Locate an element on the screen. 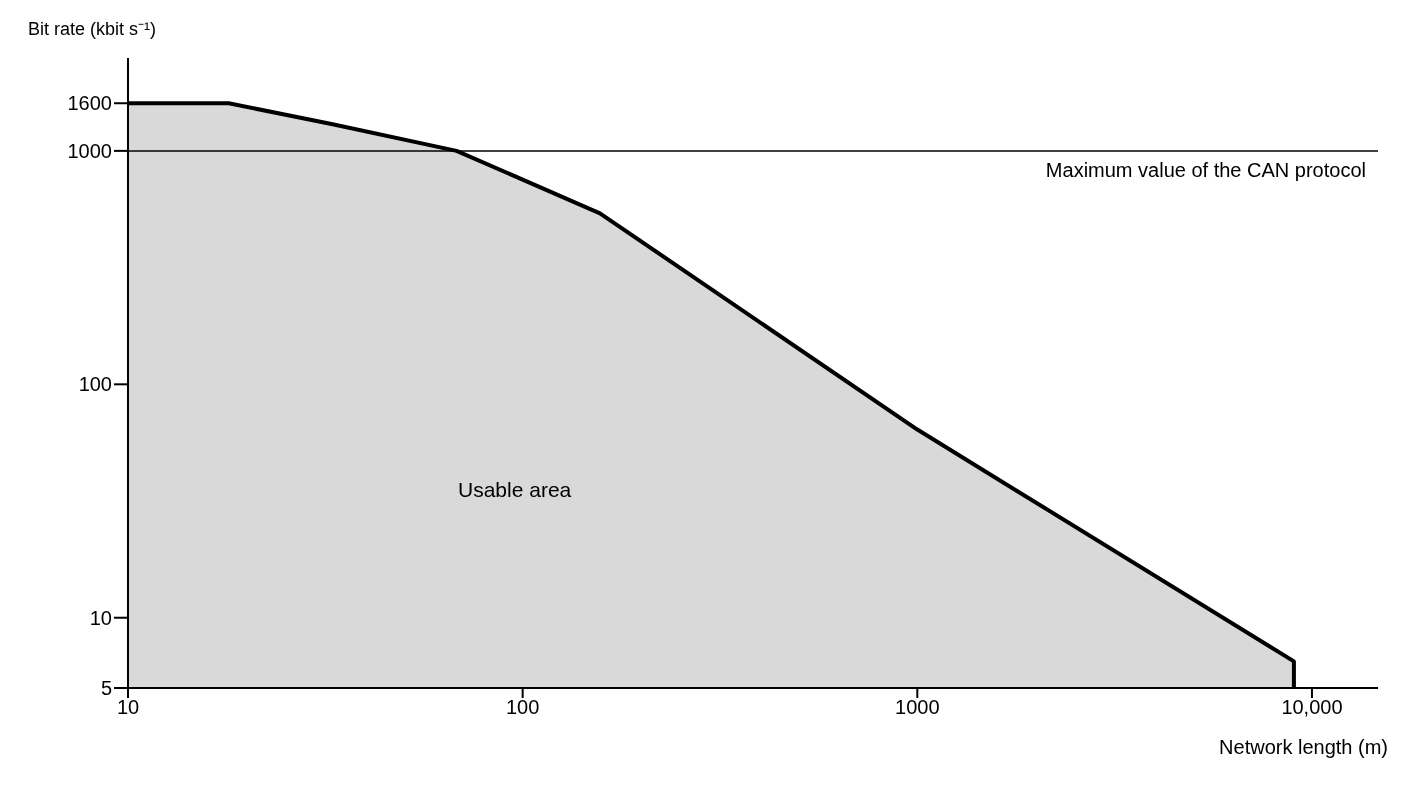 The image size is (1422, 800). x-tick-label: 10 is located at coordinates (128, 707).